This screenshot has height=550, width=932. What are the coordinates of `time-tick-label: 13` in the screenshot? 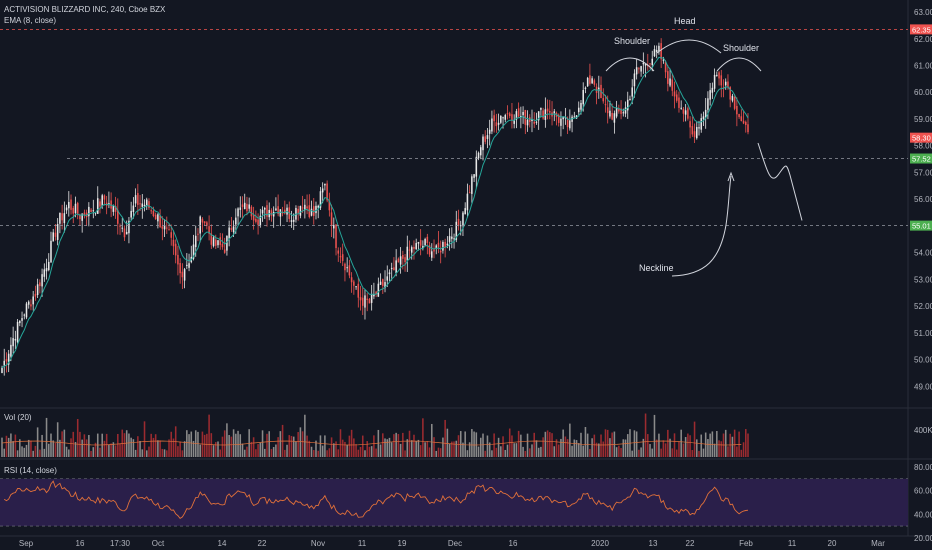 It's located at (653, 543).